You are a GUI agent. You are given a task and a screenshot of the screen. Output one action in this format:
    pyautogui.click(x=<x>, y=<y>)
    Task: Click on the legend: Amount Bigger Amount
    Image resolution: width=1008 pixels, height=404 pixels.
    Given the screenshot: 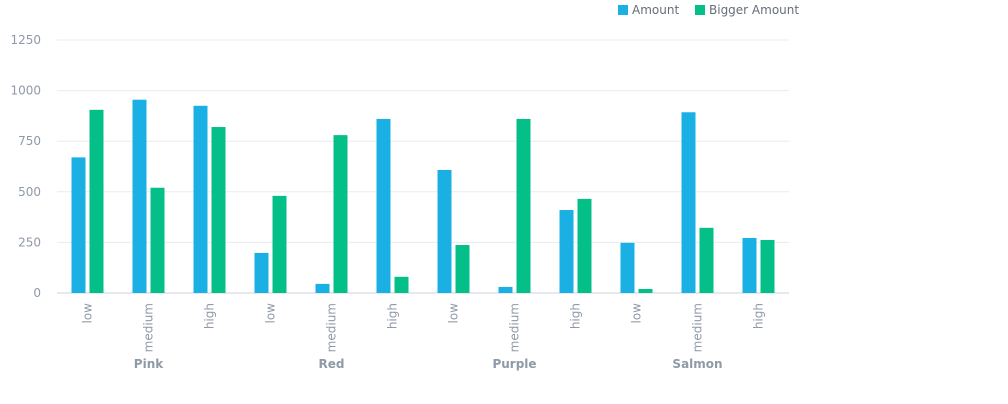 What is the action you would take?
    pyautogui.click(x=708, y=10)
    